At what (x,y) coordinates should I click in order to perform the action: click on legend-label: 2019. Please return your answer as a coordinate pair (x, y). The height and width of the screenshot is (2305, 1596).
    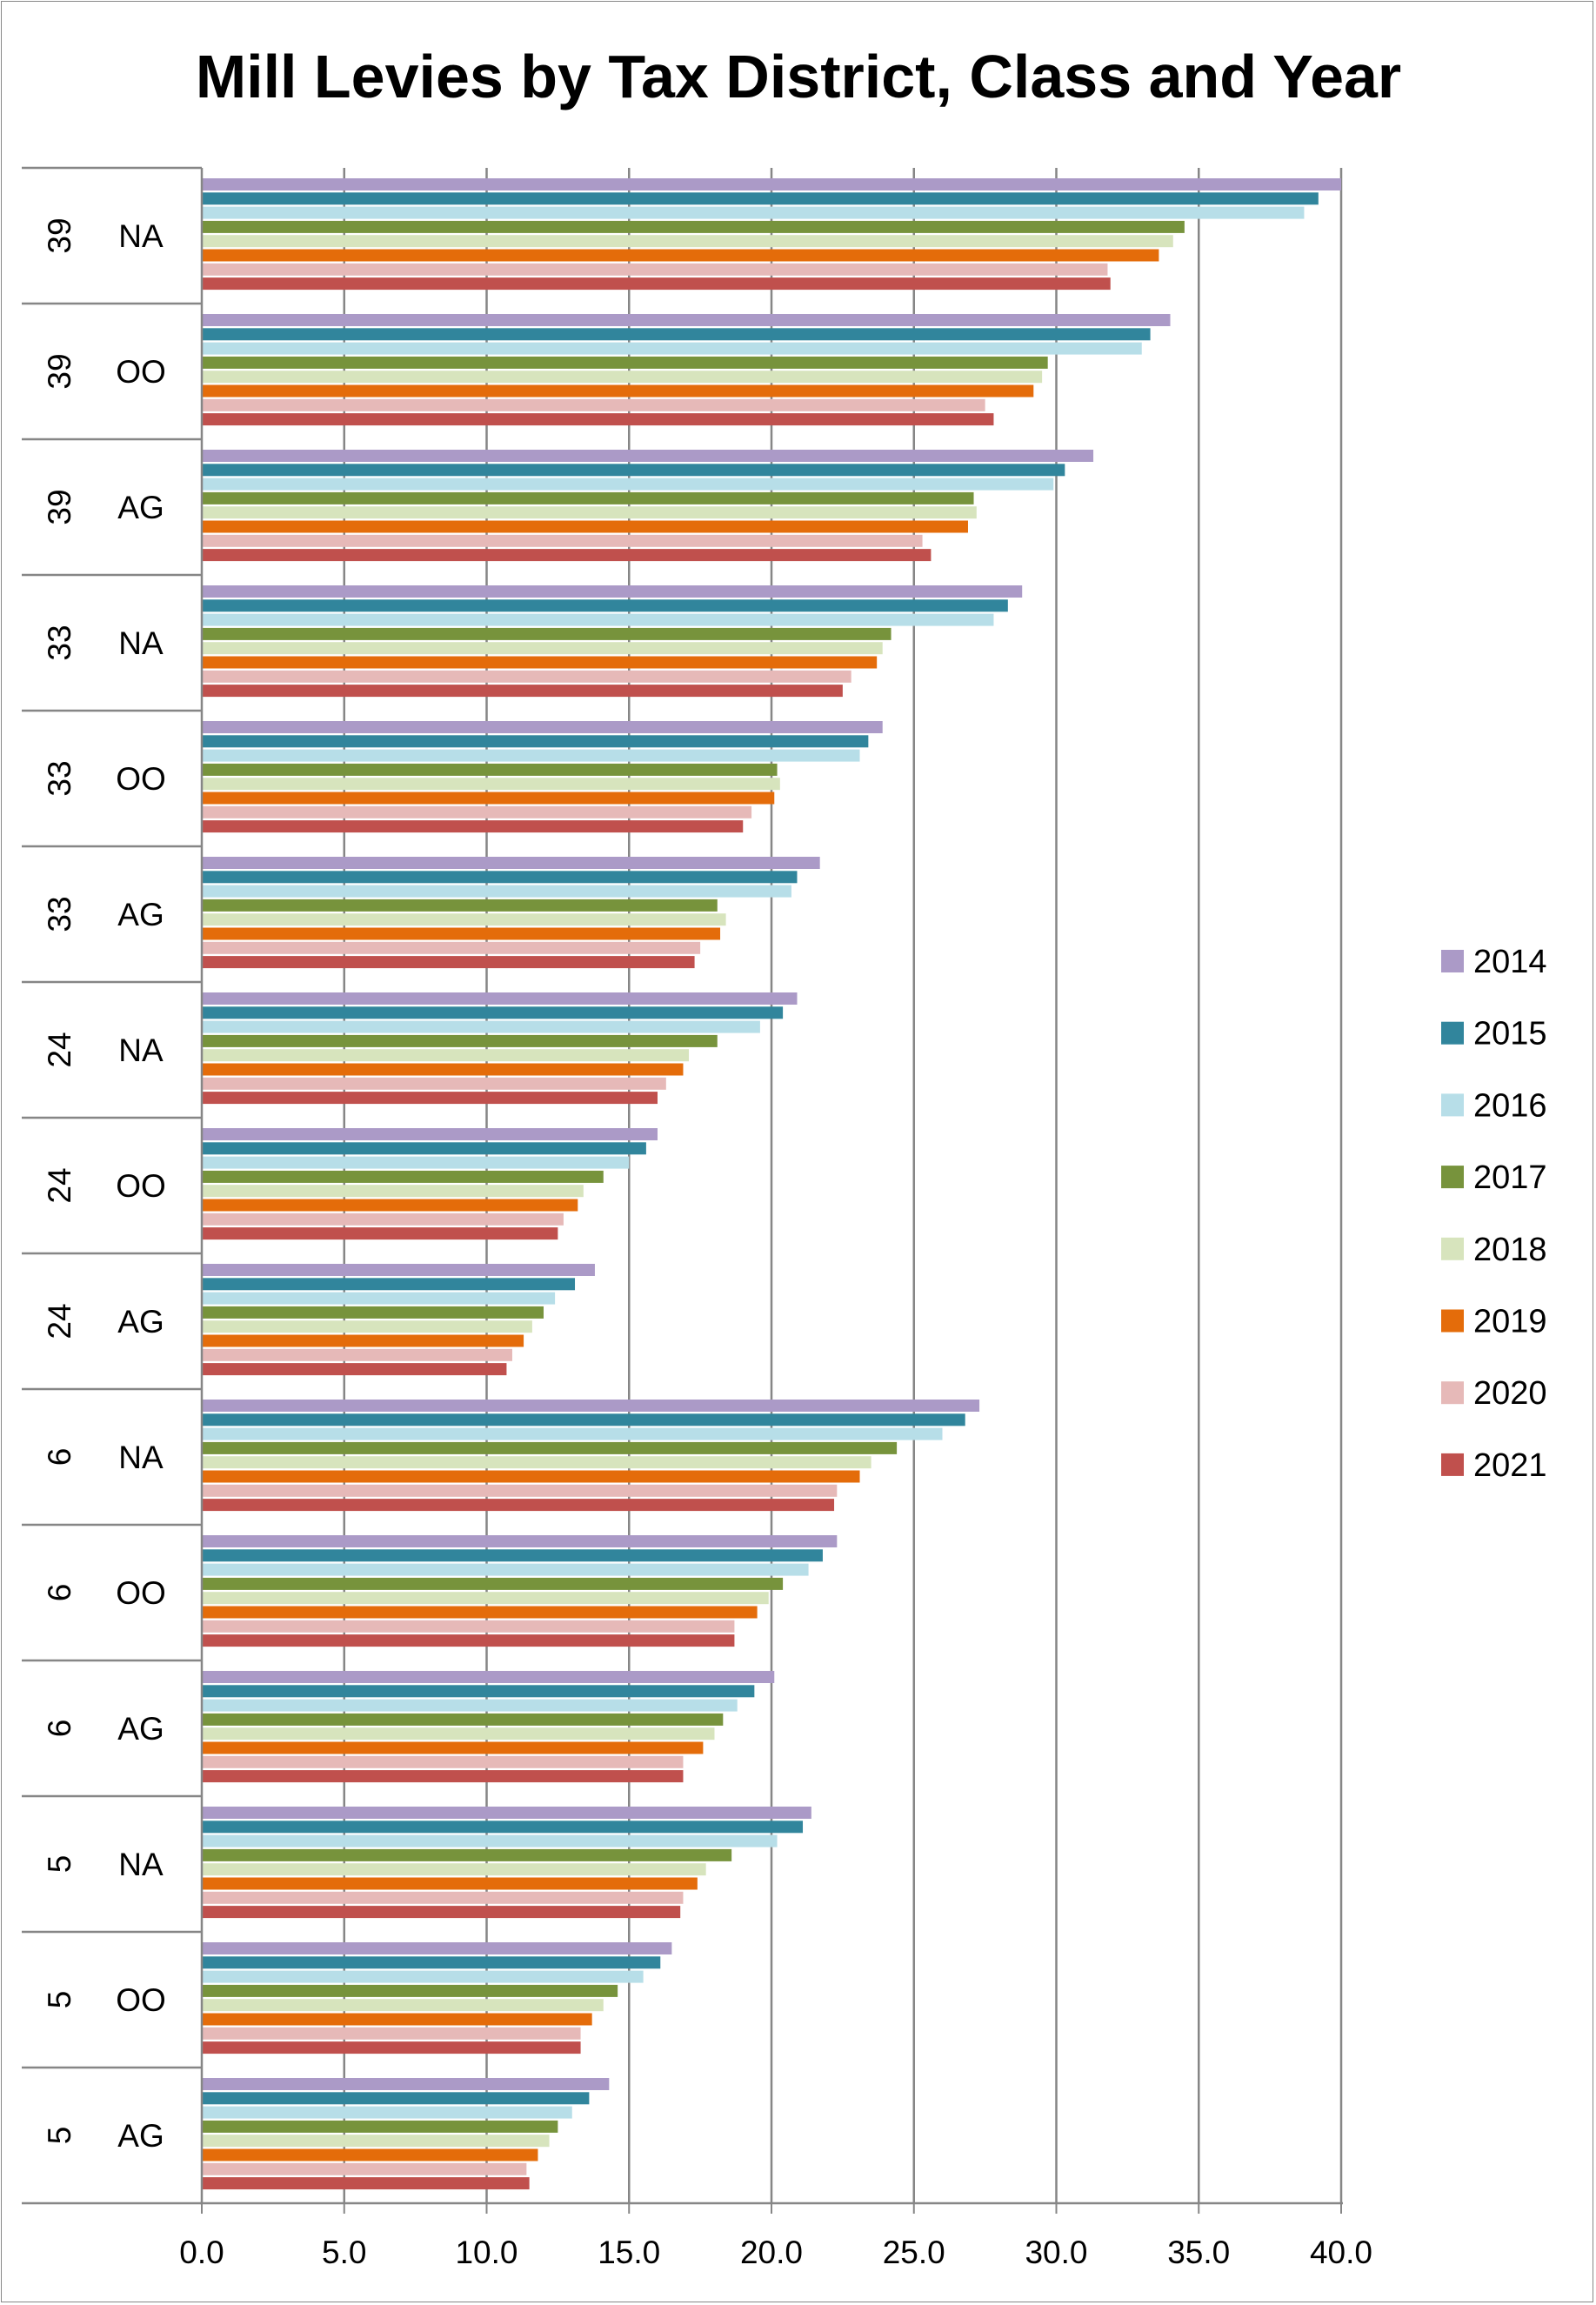
    Looking at the image, I should click on (1510, 1322).